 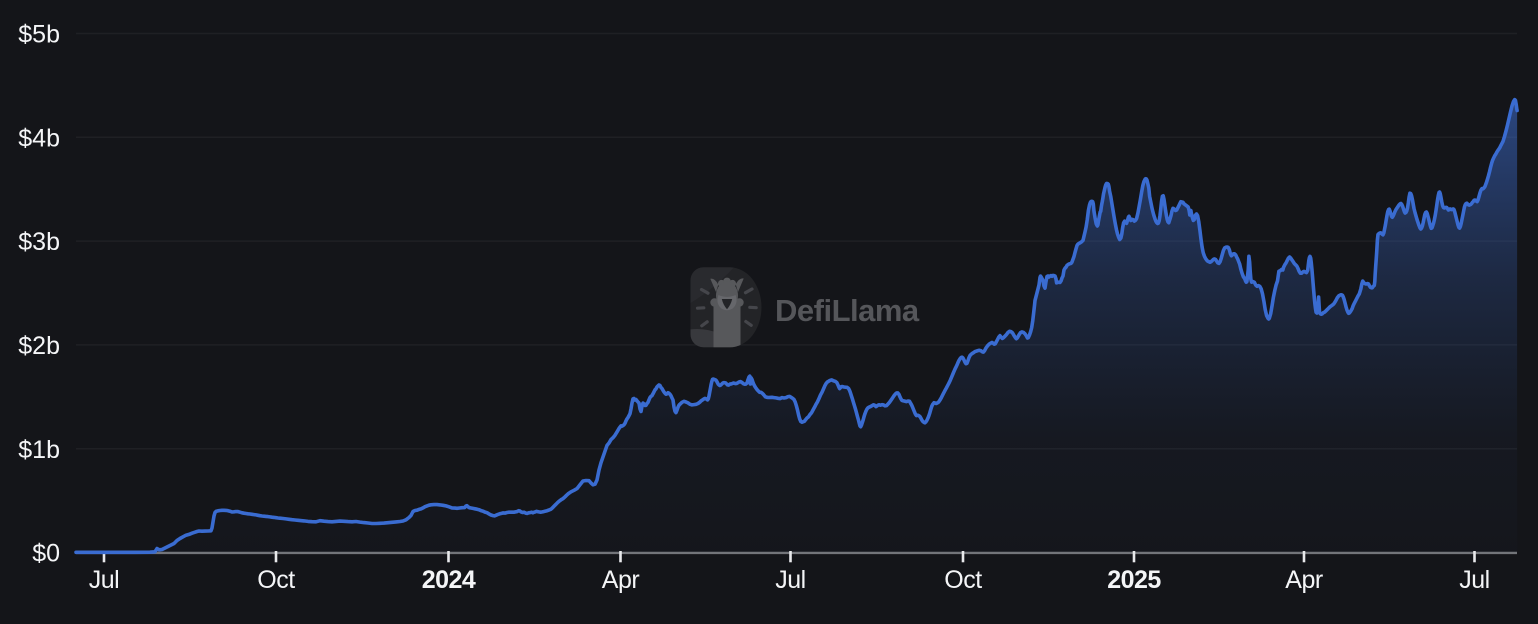 I want to click on svg-text: $4b, so click(x=39, y=138).